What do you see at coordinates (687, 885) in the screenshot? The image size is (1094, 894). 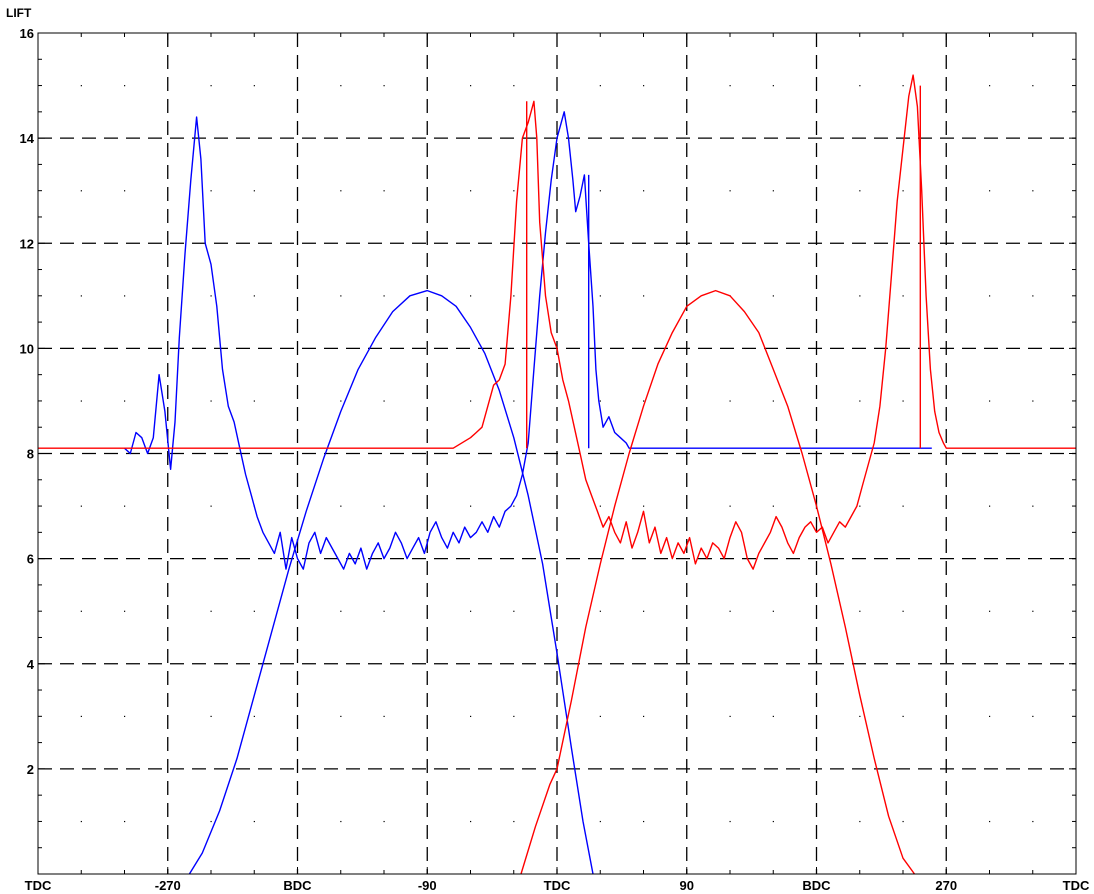 I see `x-tick-label: 90` at bounding box center [687, 885].